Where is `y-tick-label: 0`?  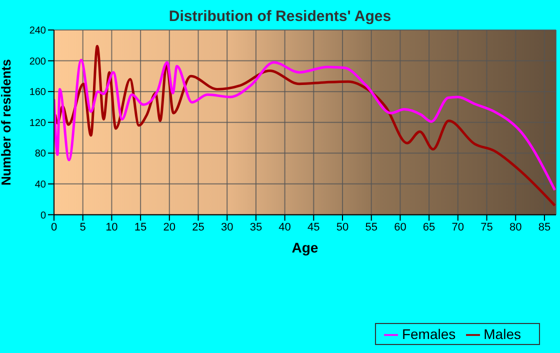 y-tick-label: 0 is located at coordinates (43, 216).